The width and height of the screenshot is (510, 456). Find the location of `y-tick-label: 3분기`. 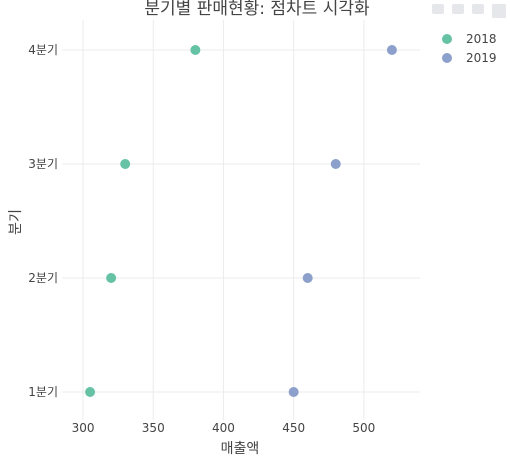

y-tick-label: 3분기 is located at coordinates (43, 164).